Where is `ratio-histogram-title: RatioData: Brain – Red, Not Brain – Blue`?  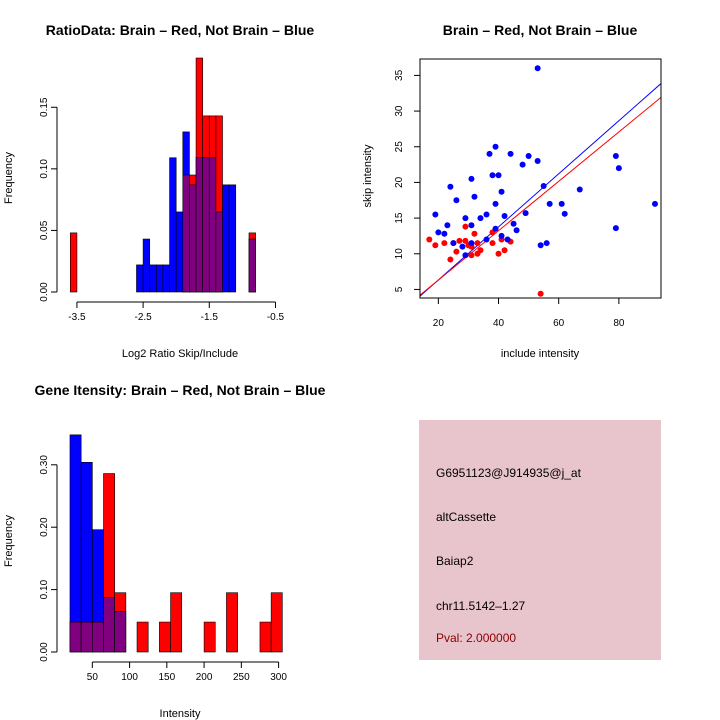
ratio-histogram-title: RatioData: Brain – Red, Not Brain – Blue is located at coordinates (180, 30).